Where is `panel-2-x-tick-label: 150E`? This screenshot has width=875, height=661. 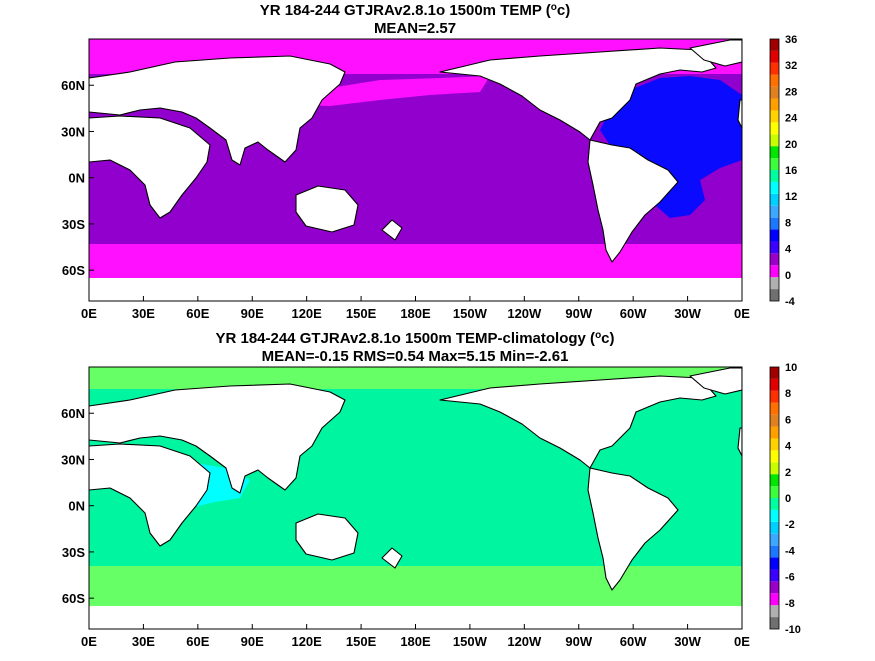 panel-2-x-tick-label: 150E is located at coordinates (361, 641).